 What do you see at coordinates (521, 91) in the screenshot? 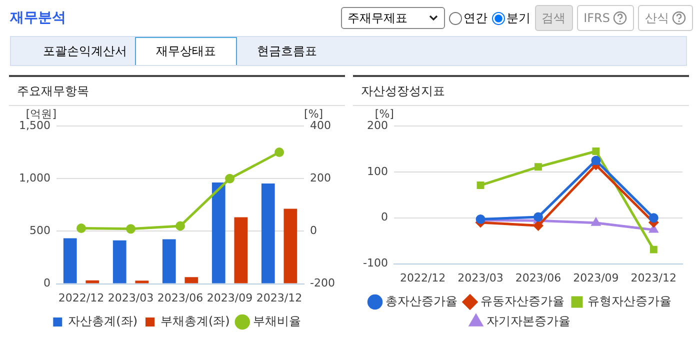
I see `chart-title: 자산성장성지표` at bounding box center [521, 91].